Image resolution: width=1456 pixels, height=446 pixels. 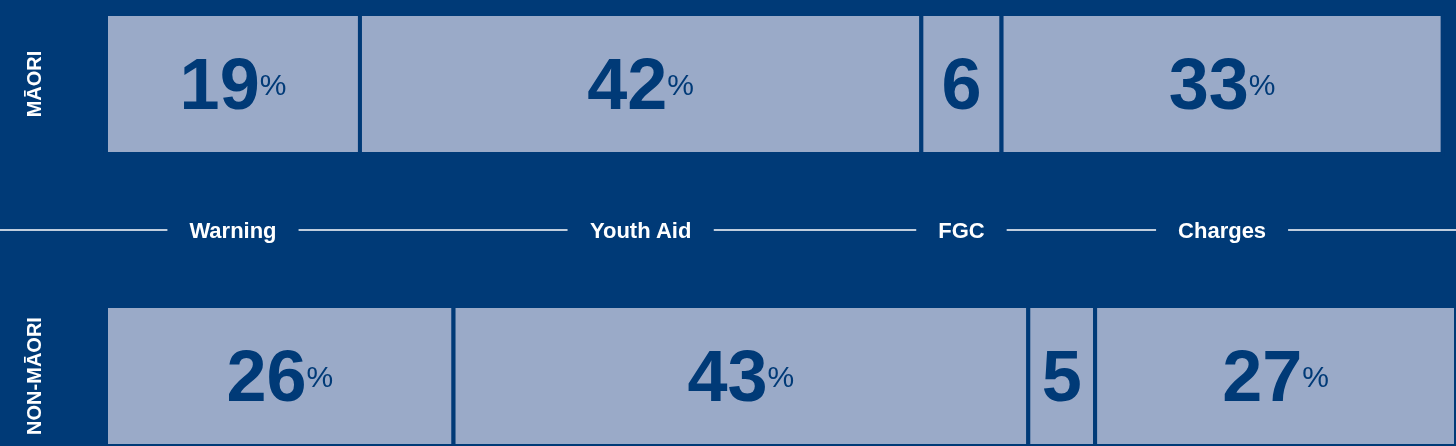 I want to click on data-label: 19%, so click(x=233, y=84).